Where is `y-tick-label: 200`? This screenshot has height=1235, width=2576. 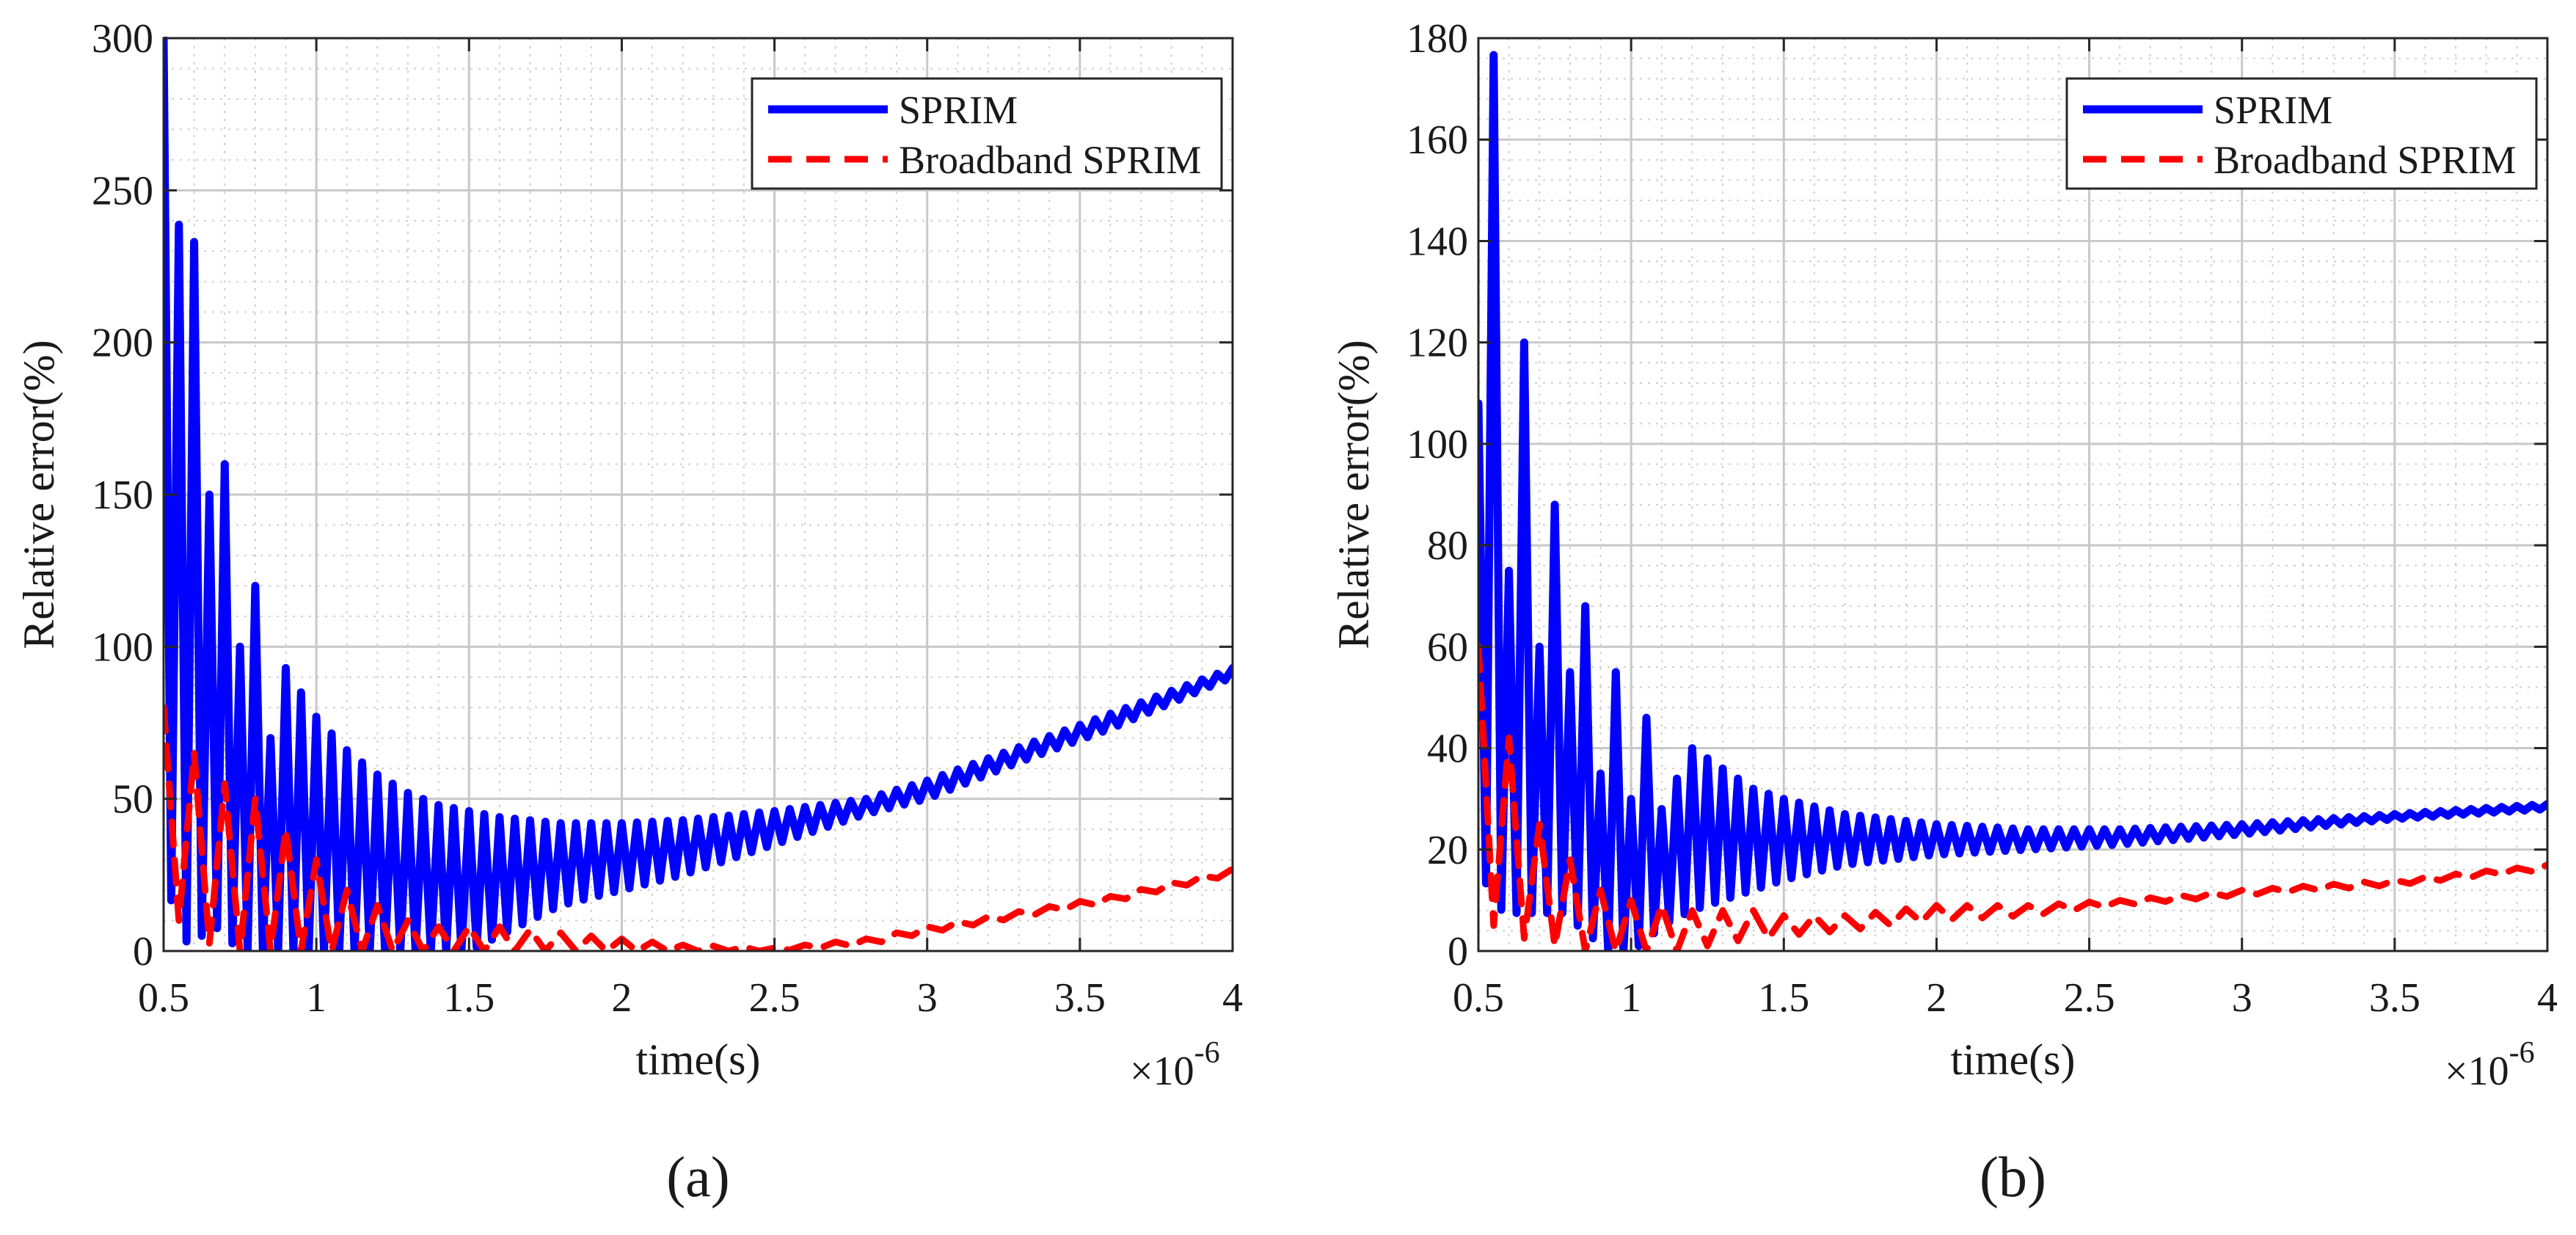 y-tick-label: 200 is located at coordinates (123, 343).